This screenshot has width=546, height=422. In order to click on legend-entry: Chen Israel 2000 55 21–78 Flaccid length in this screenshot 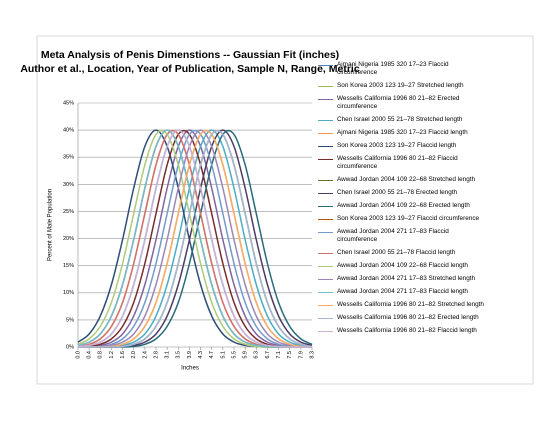, I will do `click(420, 253)`.